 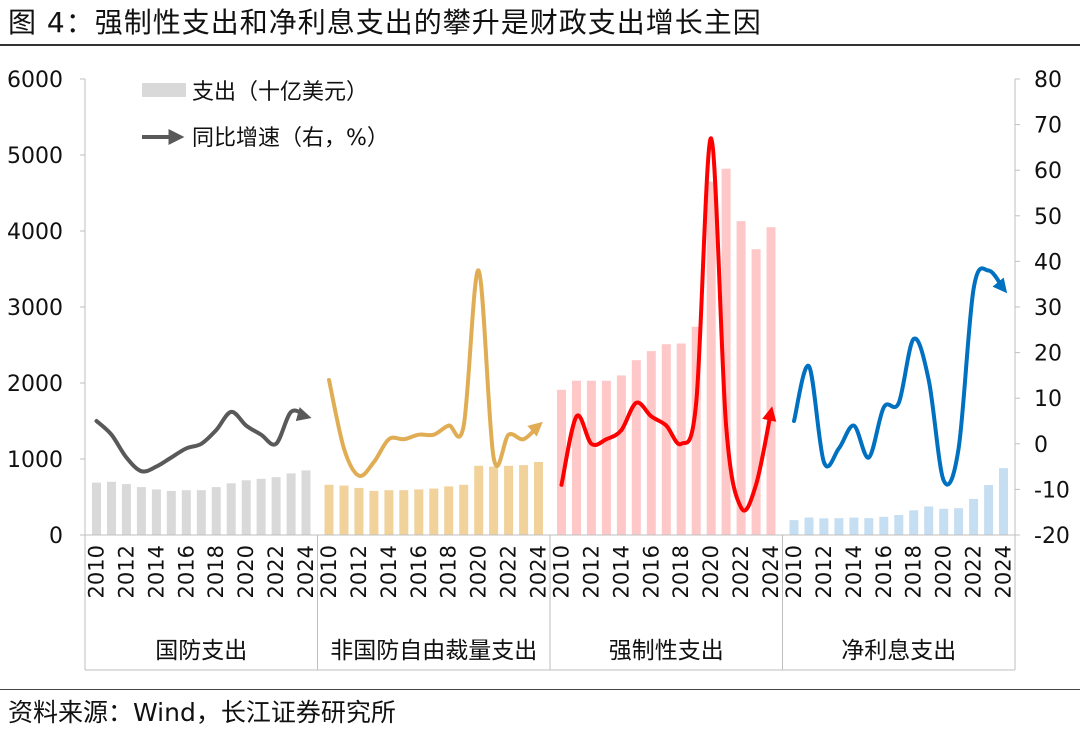 What do you see at coordinates (1052, 490) in the screenshot?
I see `right-axis-tick-label: -10` at bounding box center [1052, 490].